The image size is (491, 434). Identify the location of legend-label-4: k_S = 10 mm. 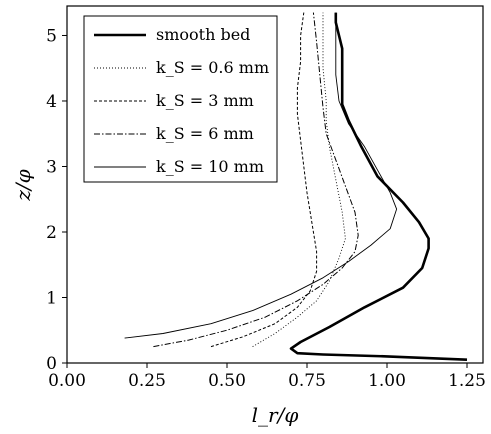
(210, 166).